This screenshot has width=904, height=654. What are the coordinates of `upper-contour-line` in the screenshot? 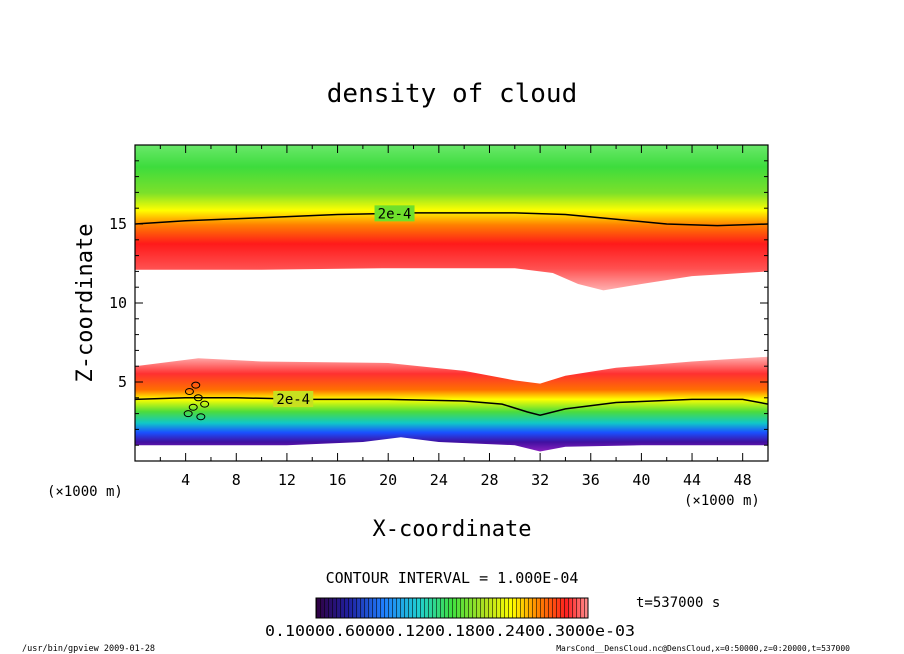 It's located at (451, 219).